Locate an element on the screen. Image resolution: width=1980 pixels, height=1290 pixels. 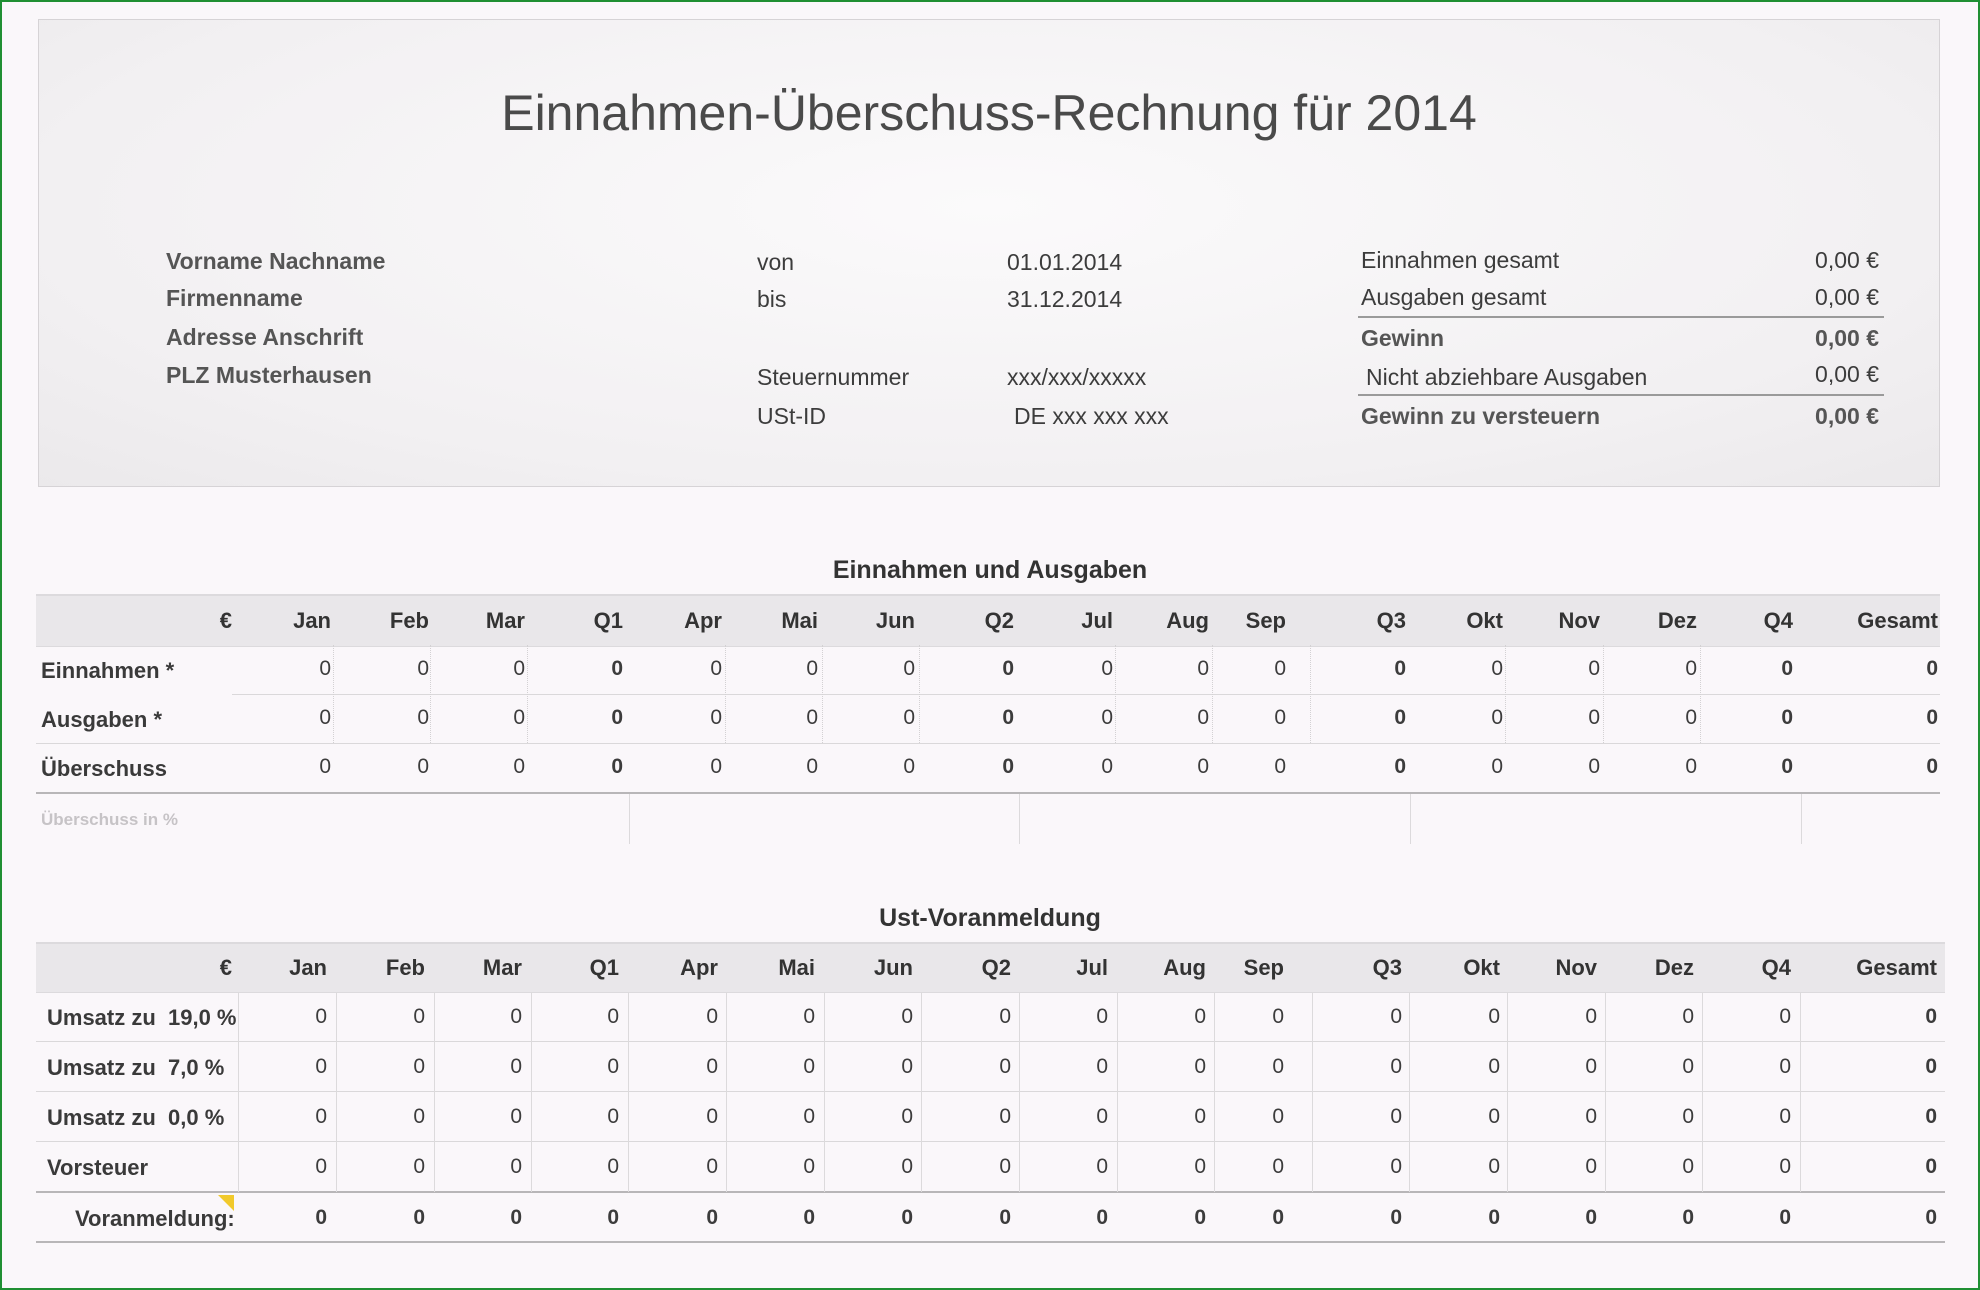
comment-marker-icon is located at coordinates (226, 1203).